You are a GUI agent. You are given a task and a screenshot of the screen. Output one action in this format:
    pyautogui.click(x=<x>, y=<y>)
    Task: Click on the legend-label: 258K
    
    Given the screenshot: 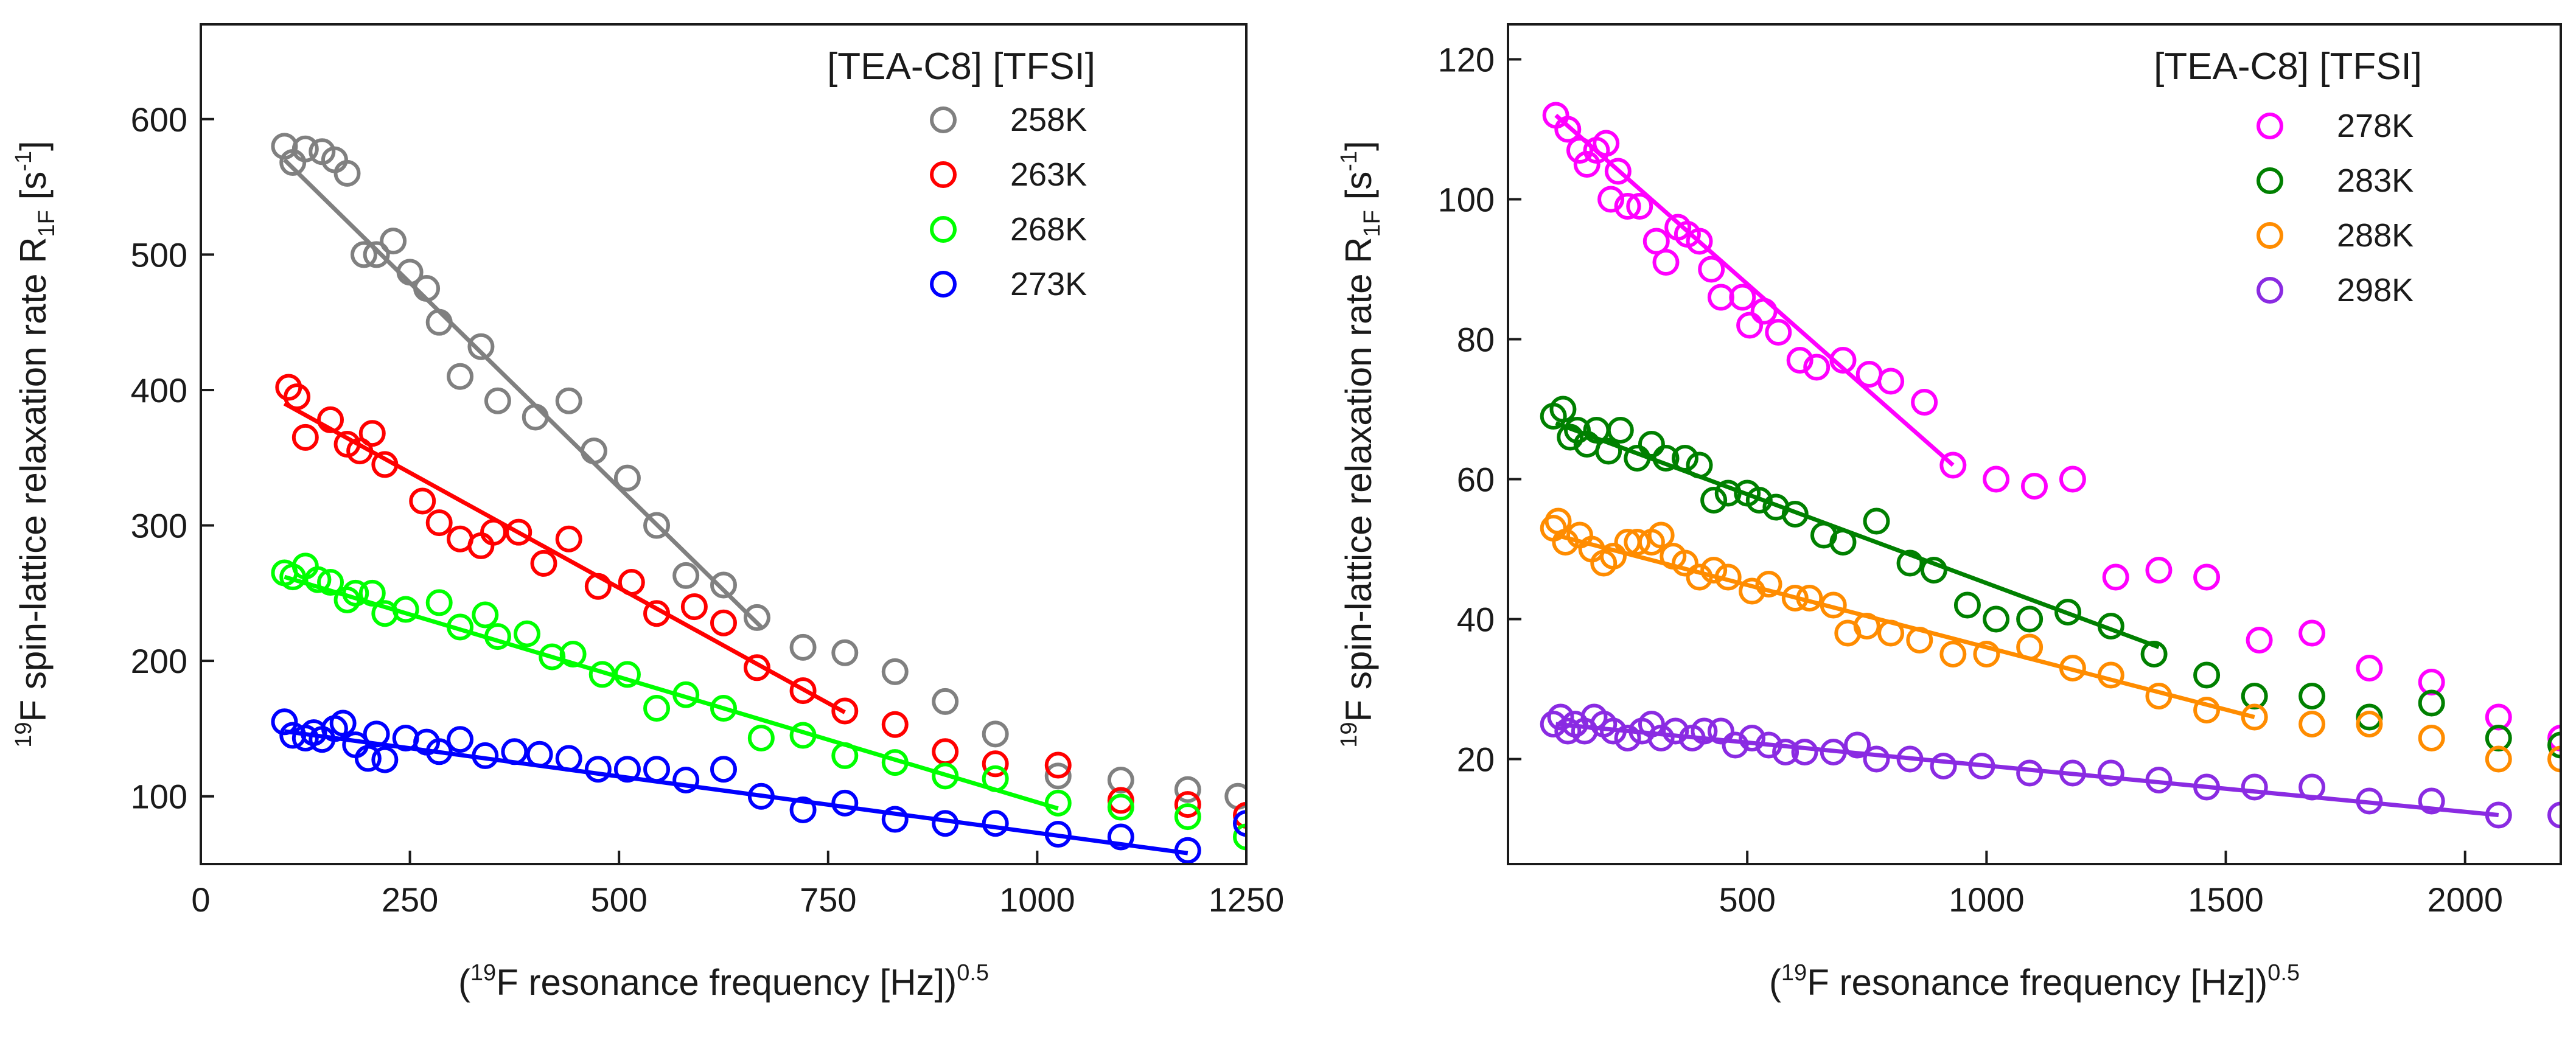 What is the action you would take?
    pyautogui.click(x=1048, y=120)
    